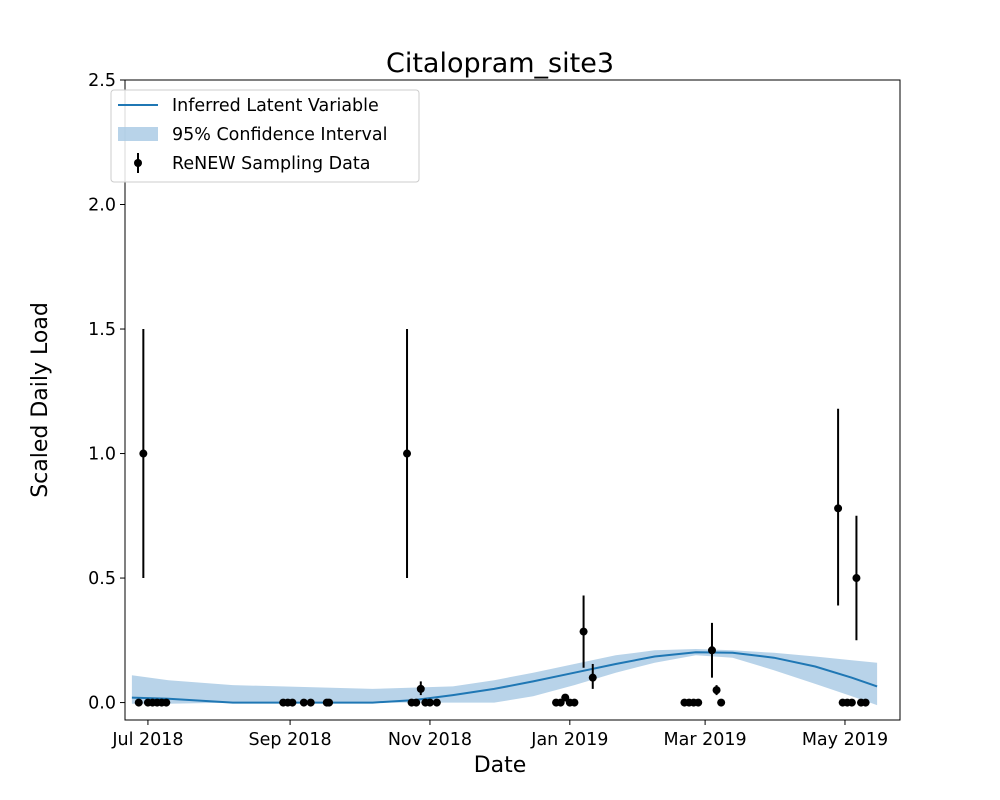 The height and width of the screenshot is (800, 1000). What do you see at coordinates (845, 740) in the screenshot?
I see `x-tick-label: May 2019` at bounding box center [845, 740].